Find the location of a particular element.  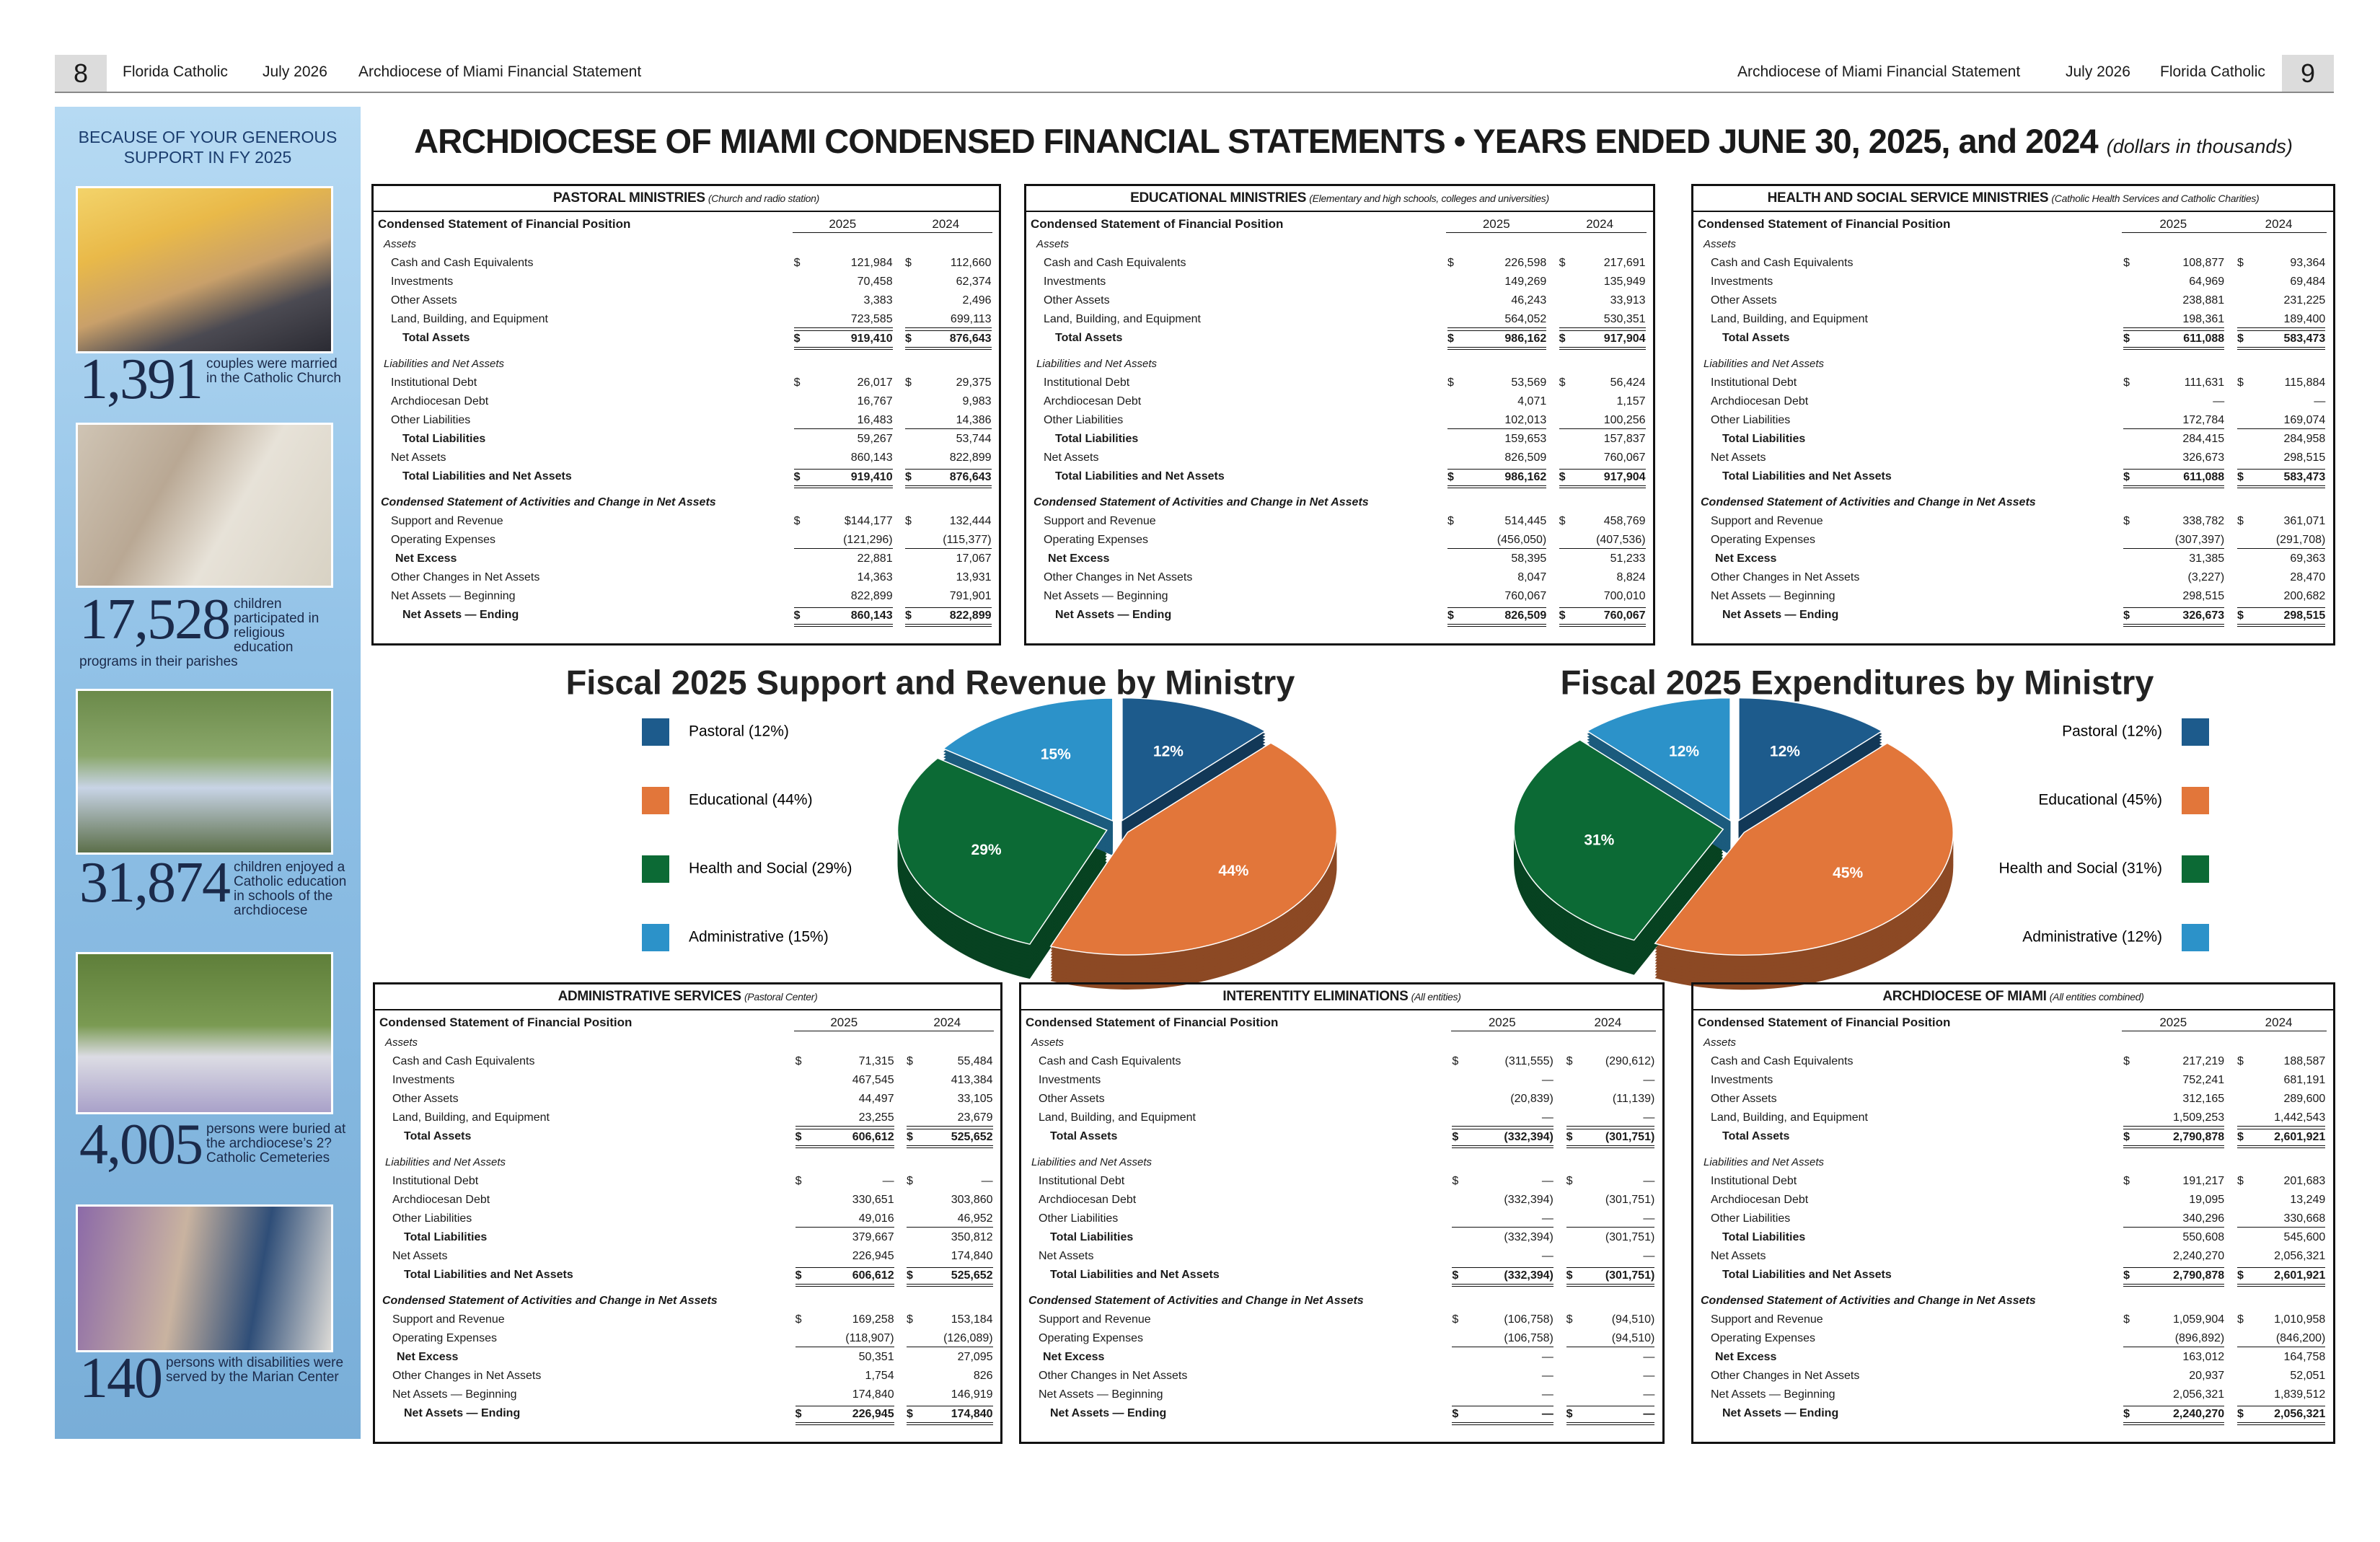

value-cell: (3,227) is located at coordinates (2174, 578).